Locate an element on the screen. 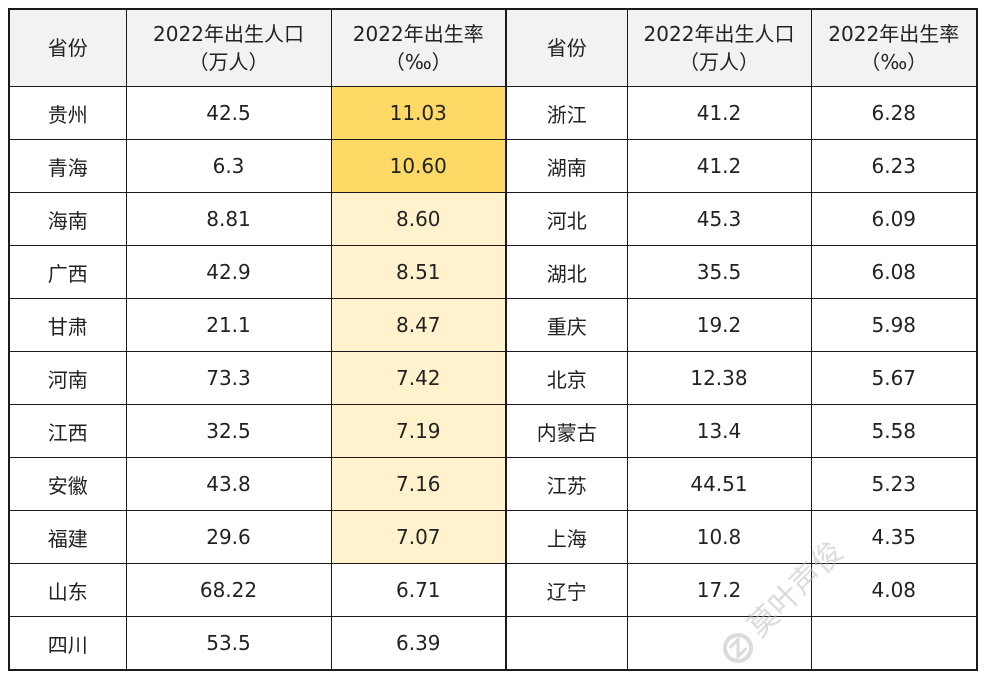 The width and height of the screenshot is (984, 677). table-row: 安徽 43.8 7.16 江苏 44.51 5.23 is located at coordinates (493, 484).